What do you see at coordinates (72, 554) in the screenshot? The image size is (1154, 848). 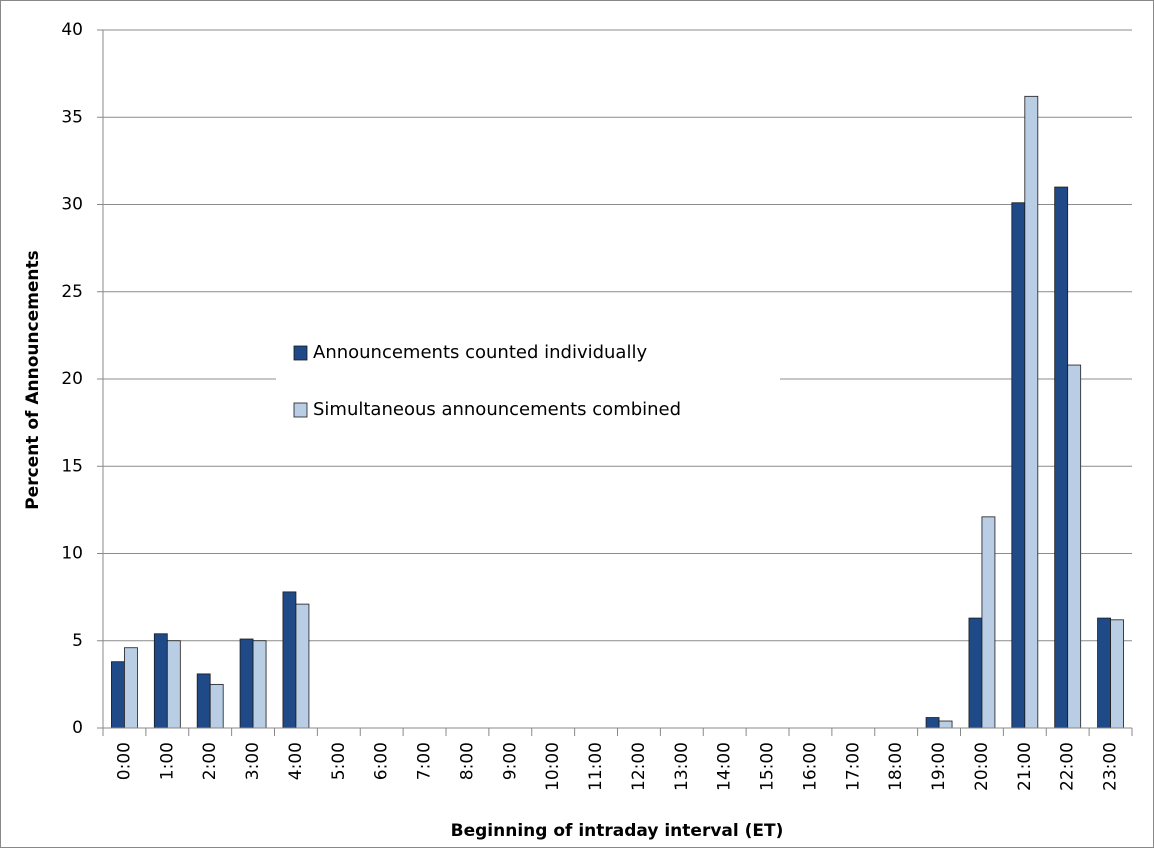 I see `y-tick-label: 10` at bounding box center [72, 554].